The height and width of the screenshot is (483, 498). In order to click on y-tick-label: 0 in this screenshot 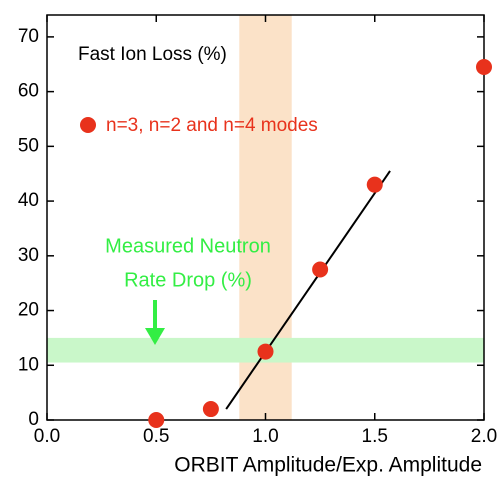, I will do `click(33, 419)`.